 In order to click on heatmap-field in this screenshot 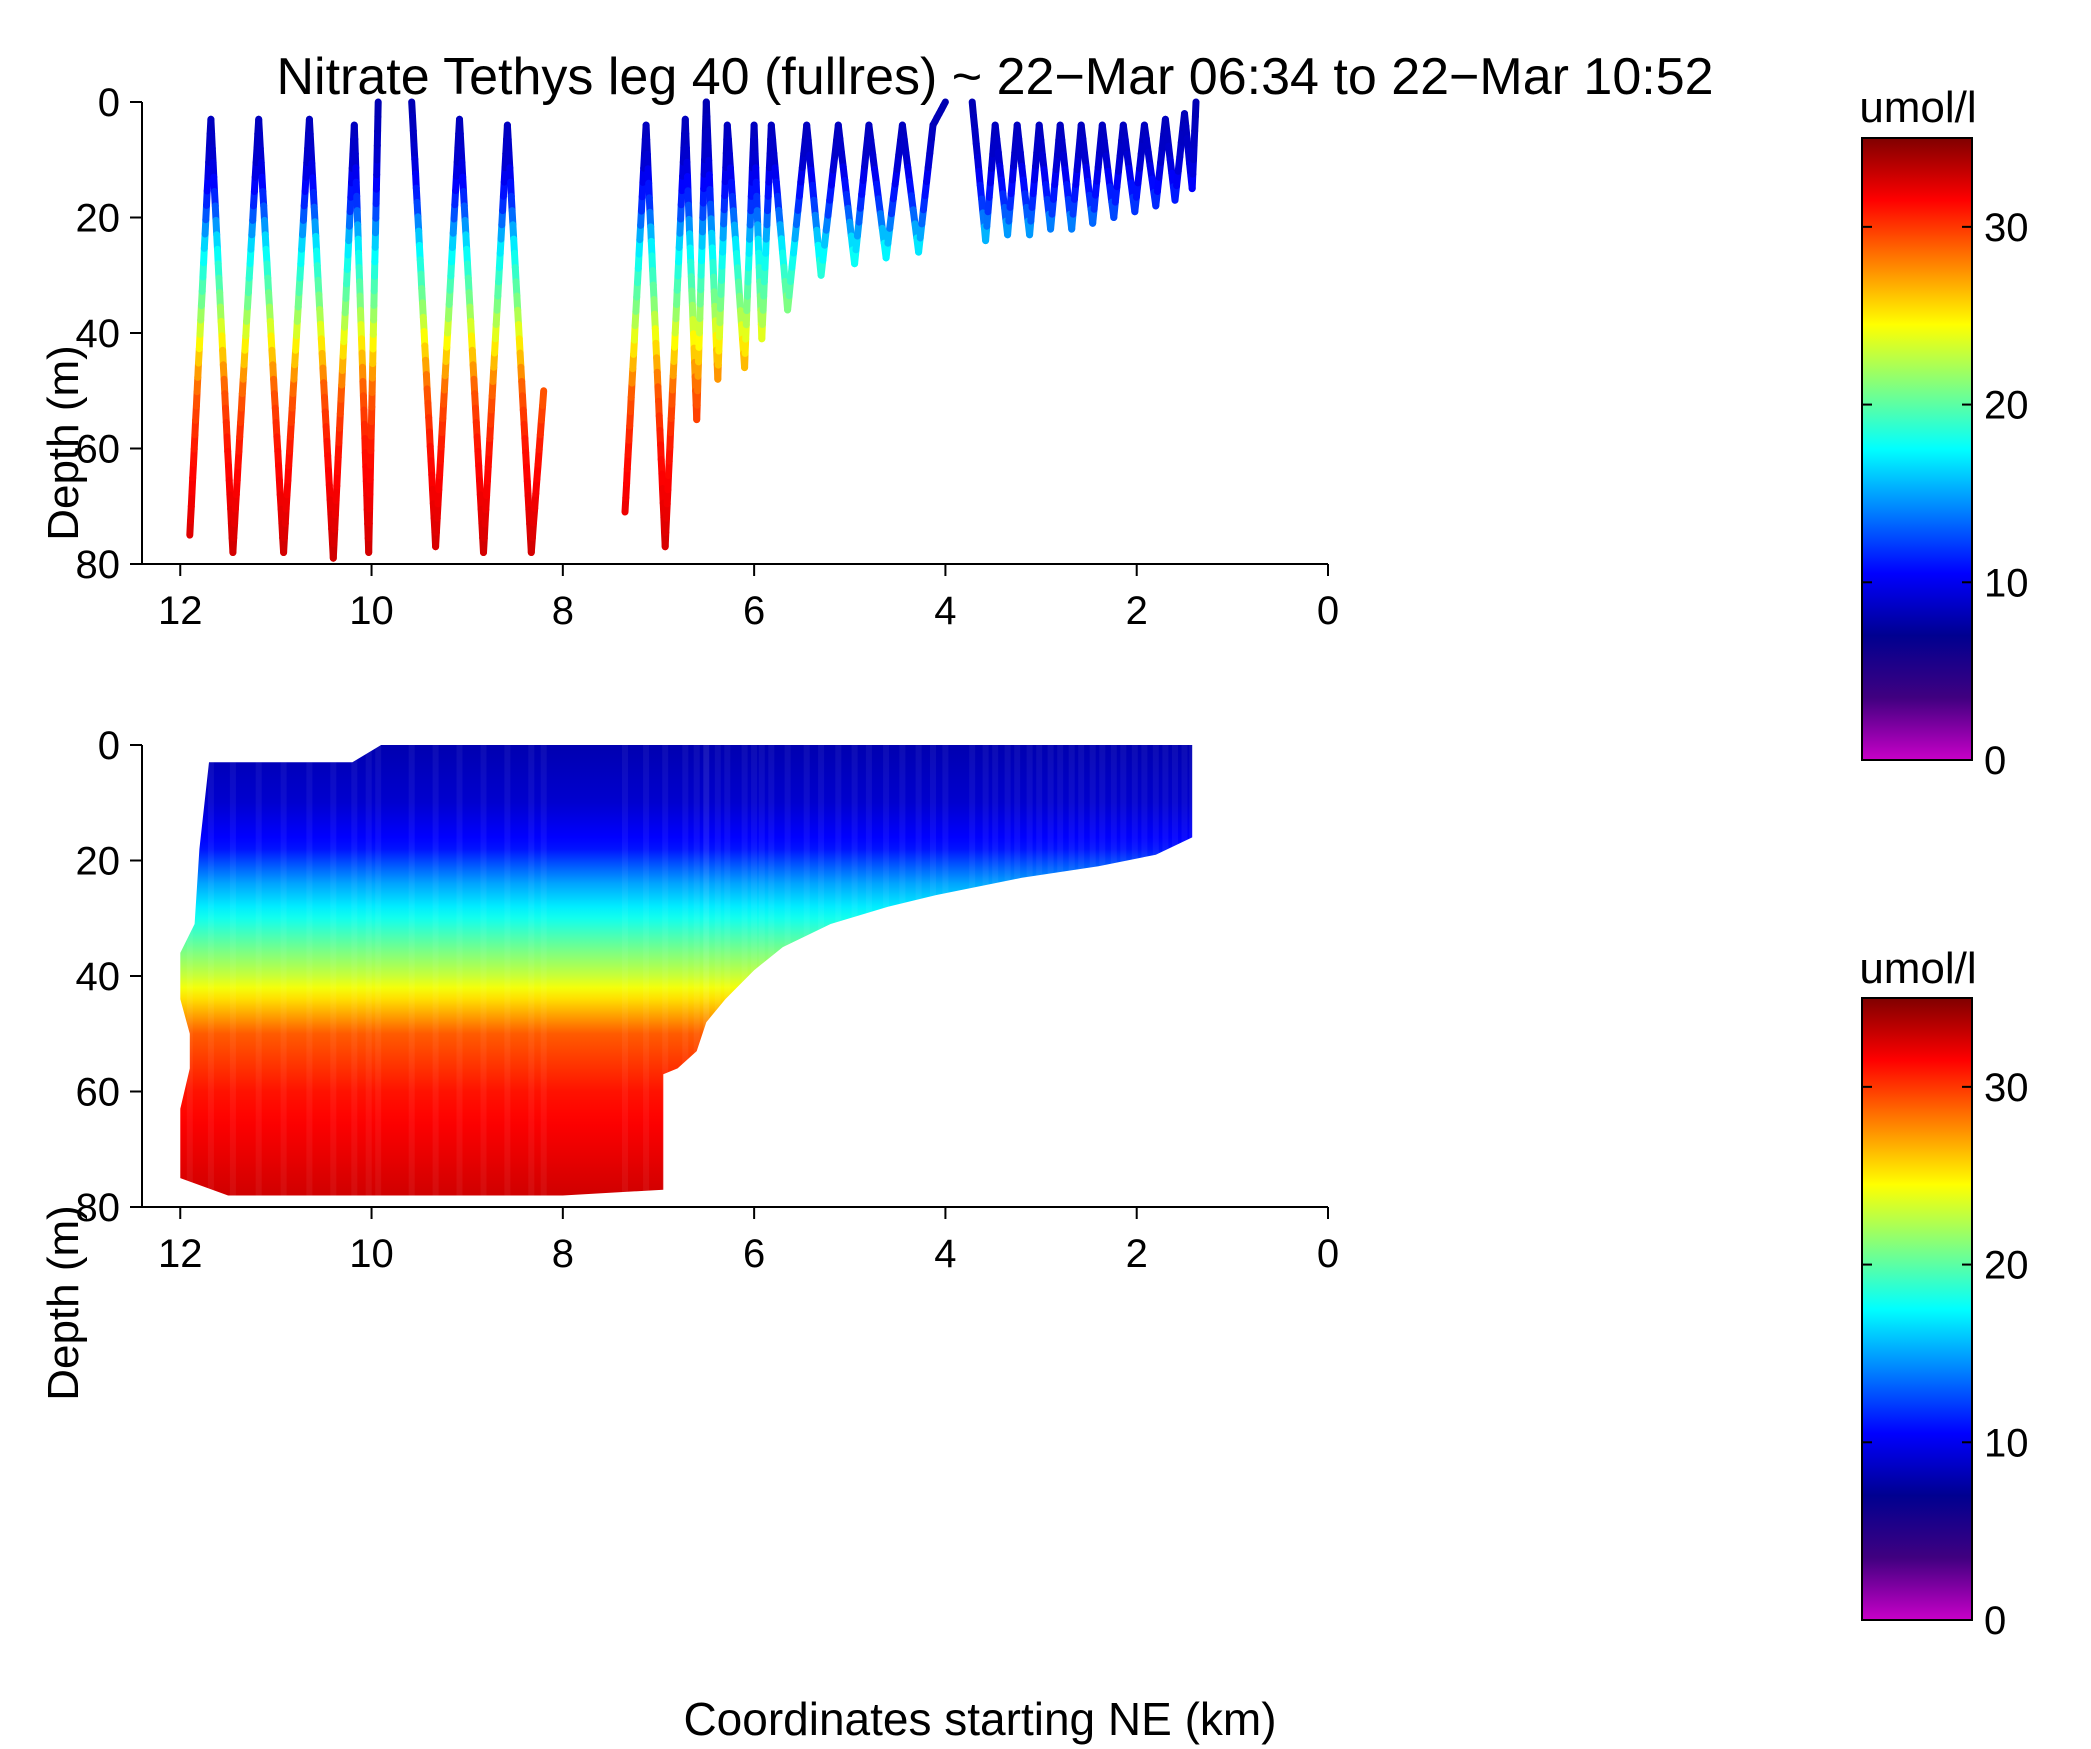, I will do `click(686, 970)`.